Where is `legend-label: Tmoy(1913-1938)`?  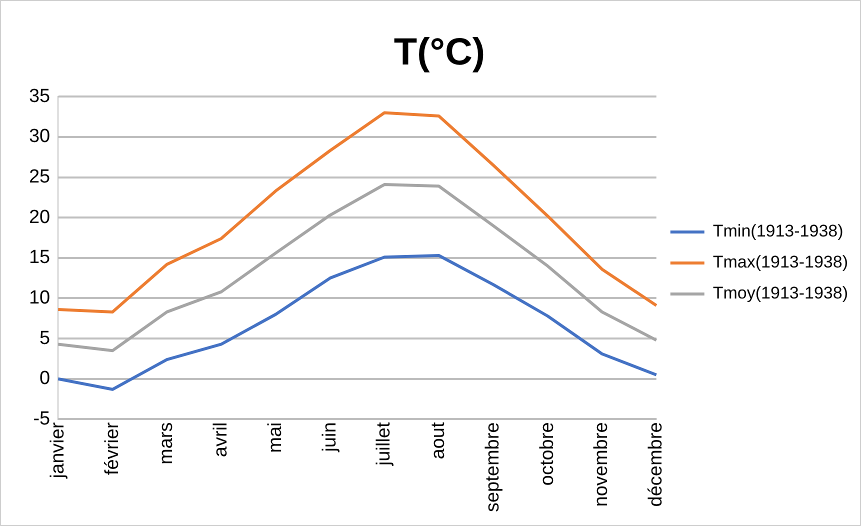
legend-label: Tmoy(1913-1938) is located at coordinates (780, 293).